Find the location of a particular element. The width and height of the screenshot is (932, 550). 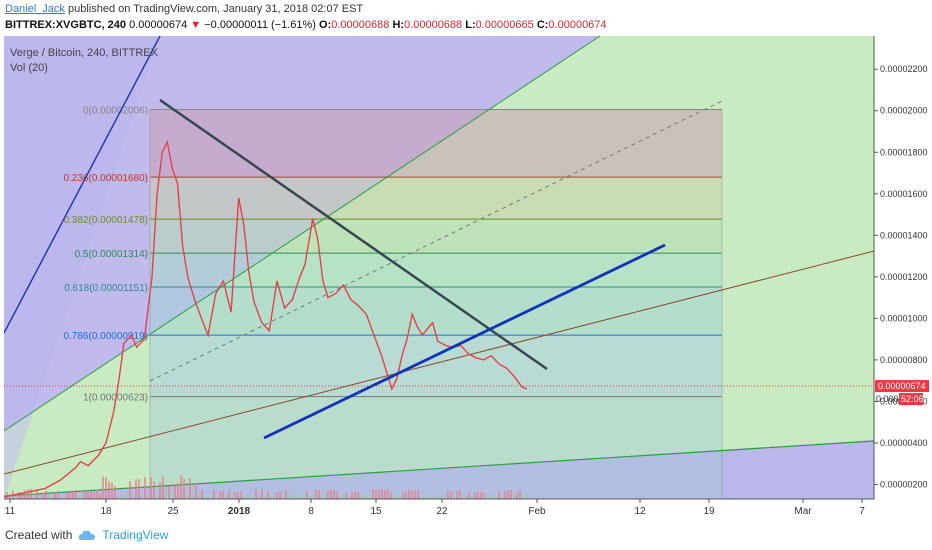

tradingview-brand: TradingView is located at coordinates (135, 535).